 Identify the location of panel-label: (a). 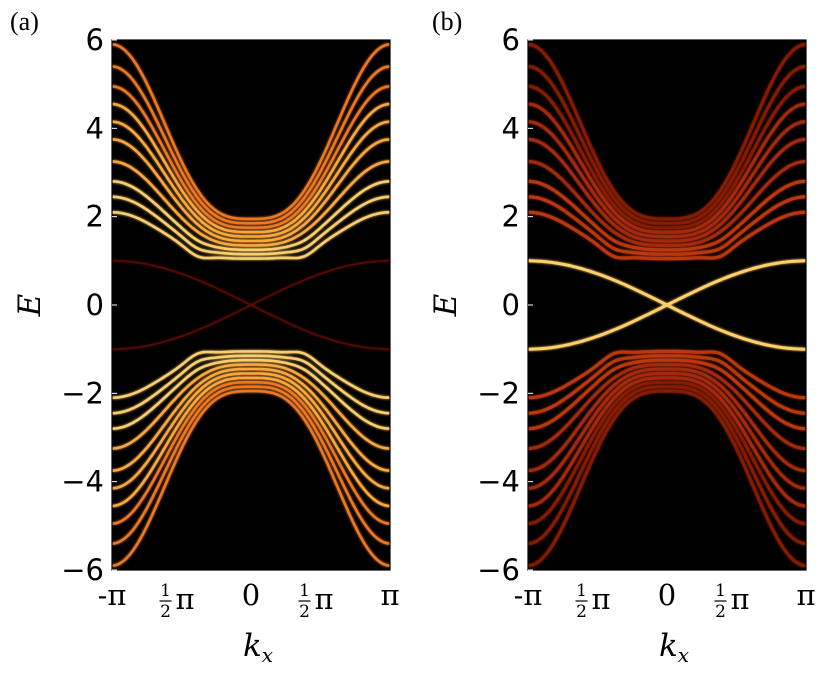
(24, 21).